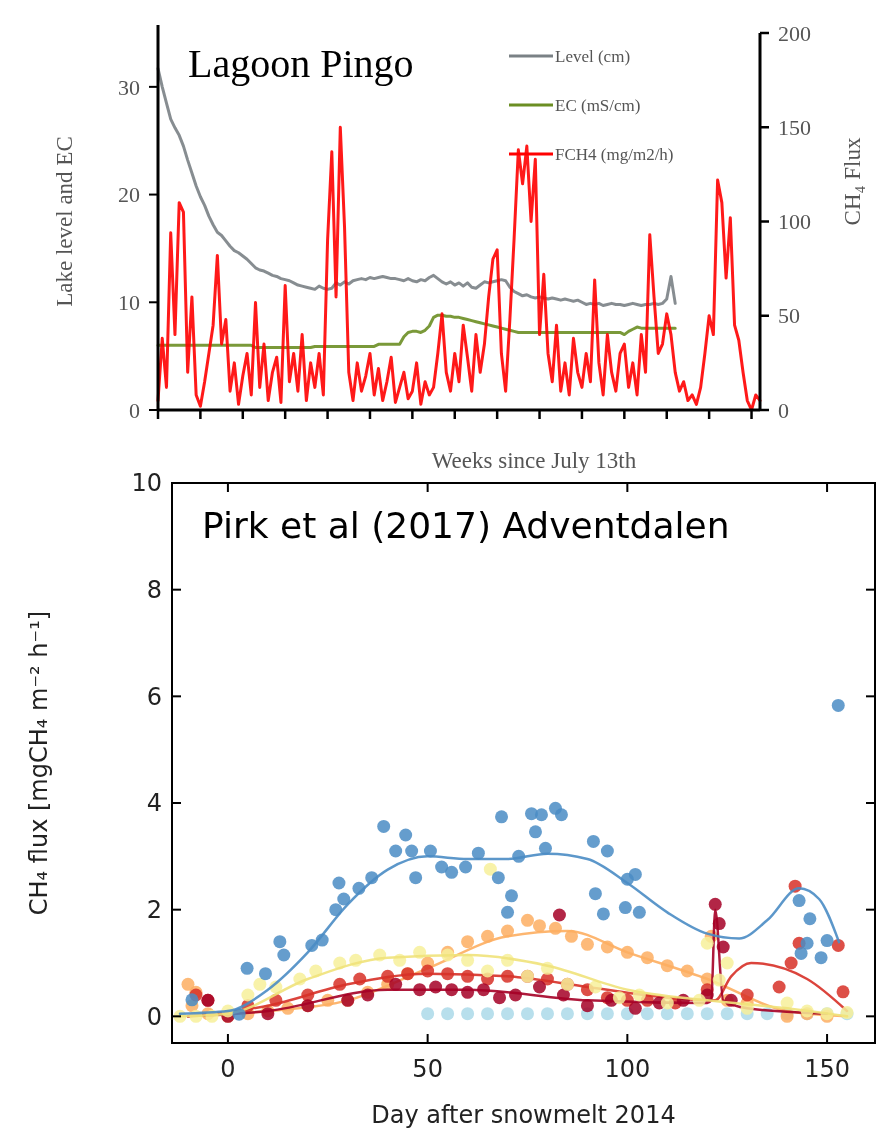  Describe the element at coordinates (154, 803) in the screenshot. I see `y-tick-label: 4` at that location.